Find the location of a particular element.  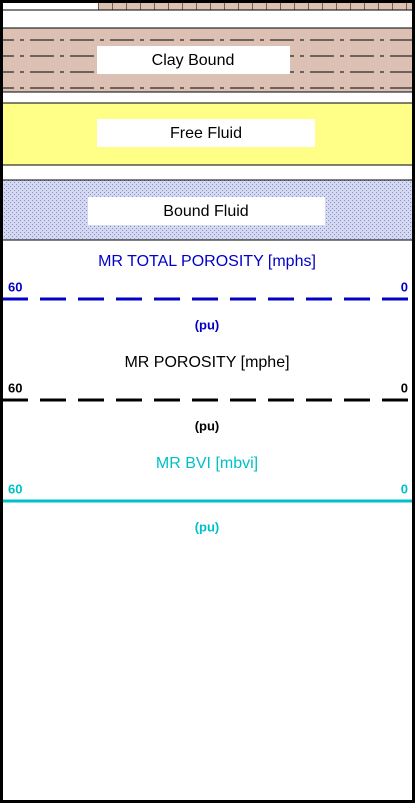

zone-label: Free Fluid is located at coordinates (206, 133).